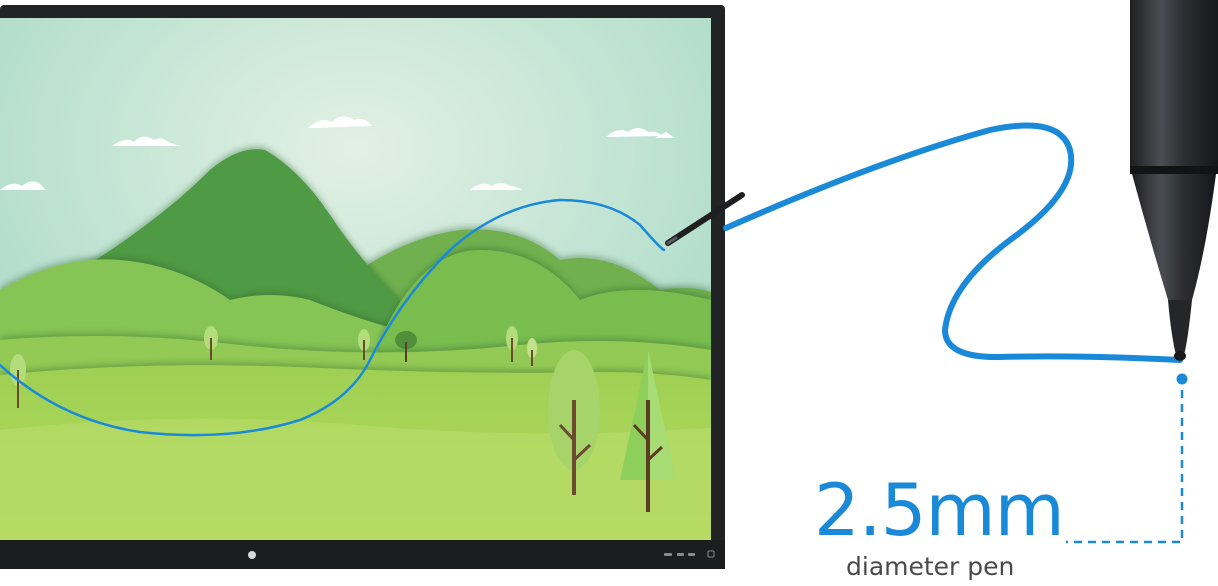 The width and height of the screenshot is (1218, 586). Describe the element at coordinates (705, 219) in the screenshot. I see `small-stylus-icon` at that location.